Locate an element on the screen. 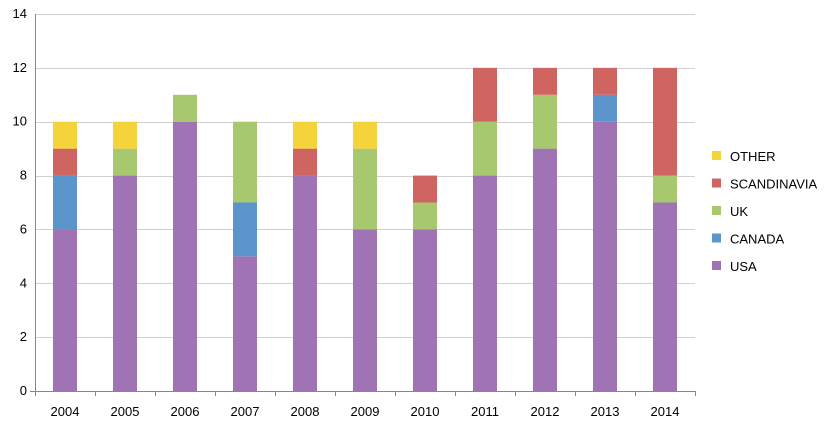  legend: OTHER SCANDINAVIA UK CANADA USA is located at coordinates (764, 211).